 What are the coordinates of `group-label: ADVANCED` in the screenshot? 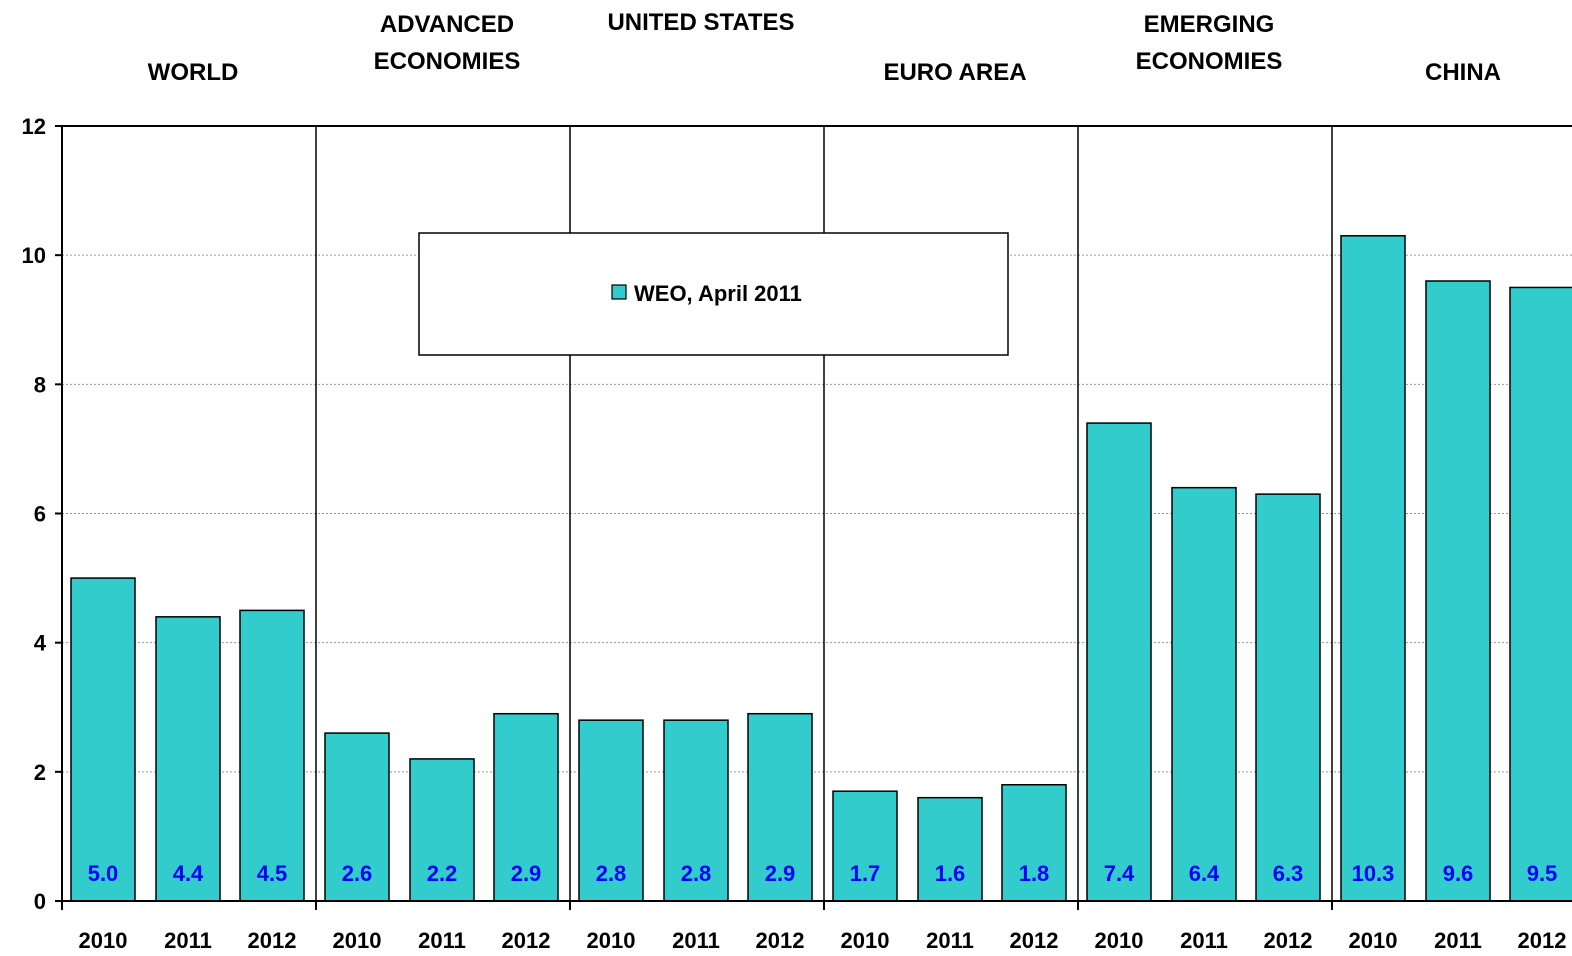 It's located at (447, 24).